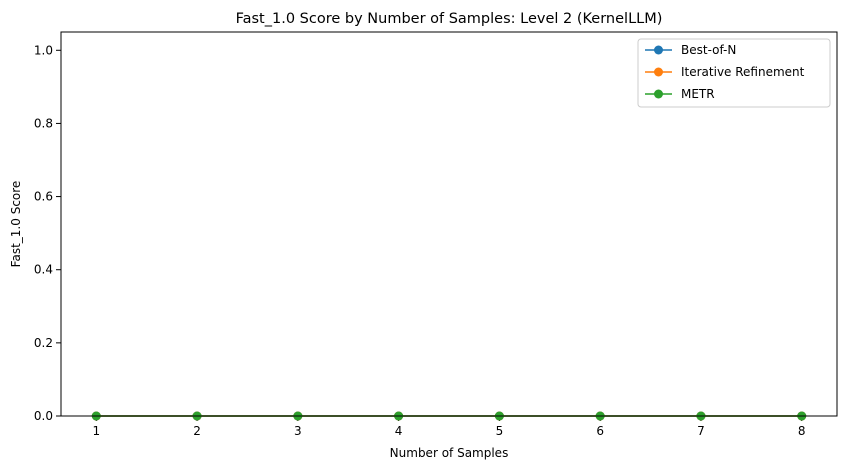  Describe the element at coordinates (298, 431) in the screenshot. I see `x-tick-label: 3` at that location.